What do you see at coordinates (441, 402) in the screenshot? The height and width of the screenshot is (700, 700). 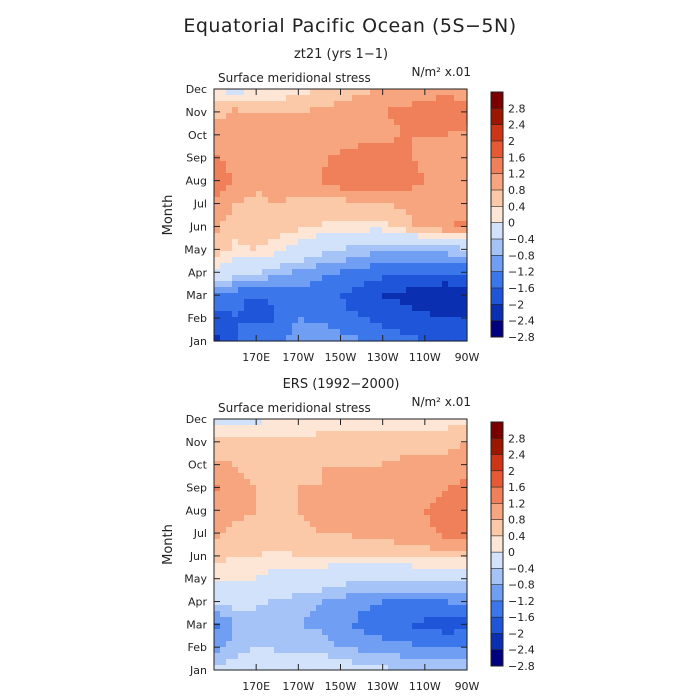 I see `units-label: N/m² x.01` at bounding box center [441, 402].